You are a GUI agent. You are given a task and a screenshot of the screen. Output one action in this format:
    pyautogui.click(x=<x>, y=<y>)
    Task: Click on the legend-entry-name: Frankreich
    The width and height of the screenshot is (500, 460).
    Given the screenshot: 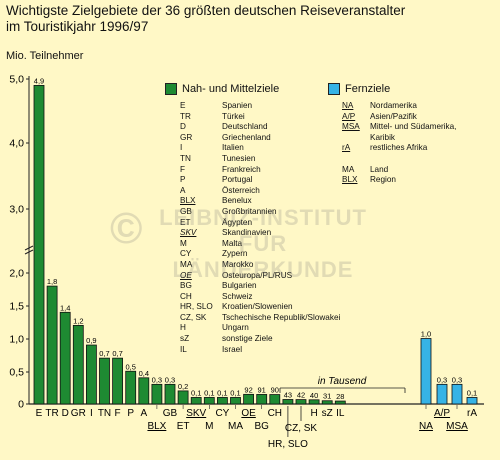 What is the action you would take?
    pyautogui.click(x=241, y=169)
    